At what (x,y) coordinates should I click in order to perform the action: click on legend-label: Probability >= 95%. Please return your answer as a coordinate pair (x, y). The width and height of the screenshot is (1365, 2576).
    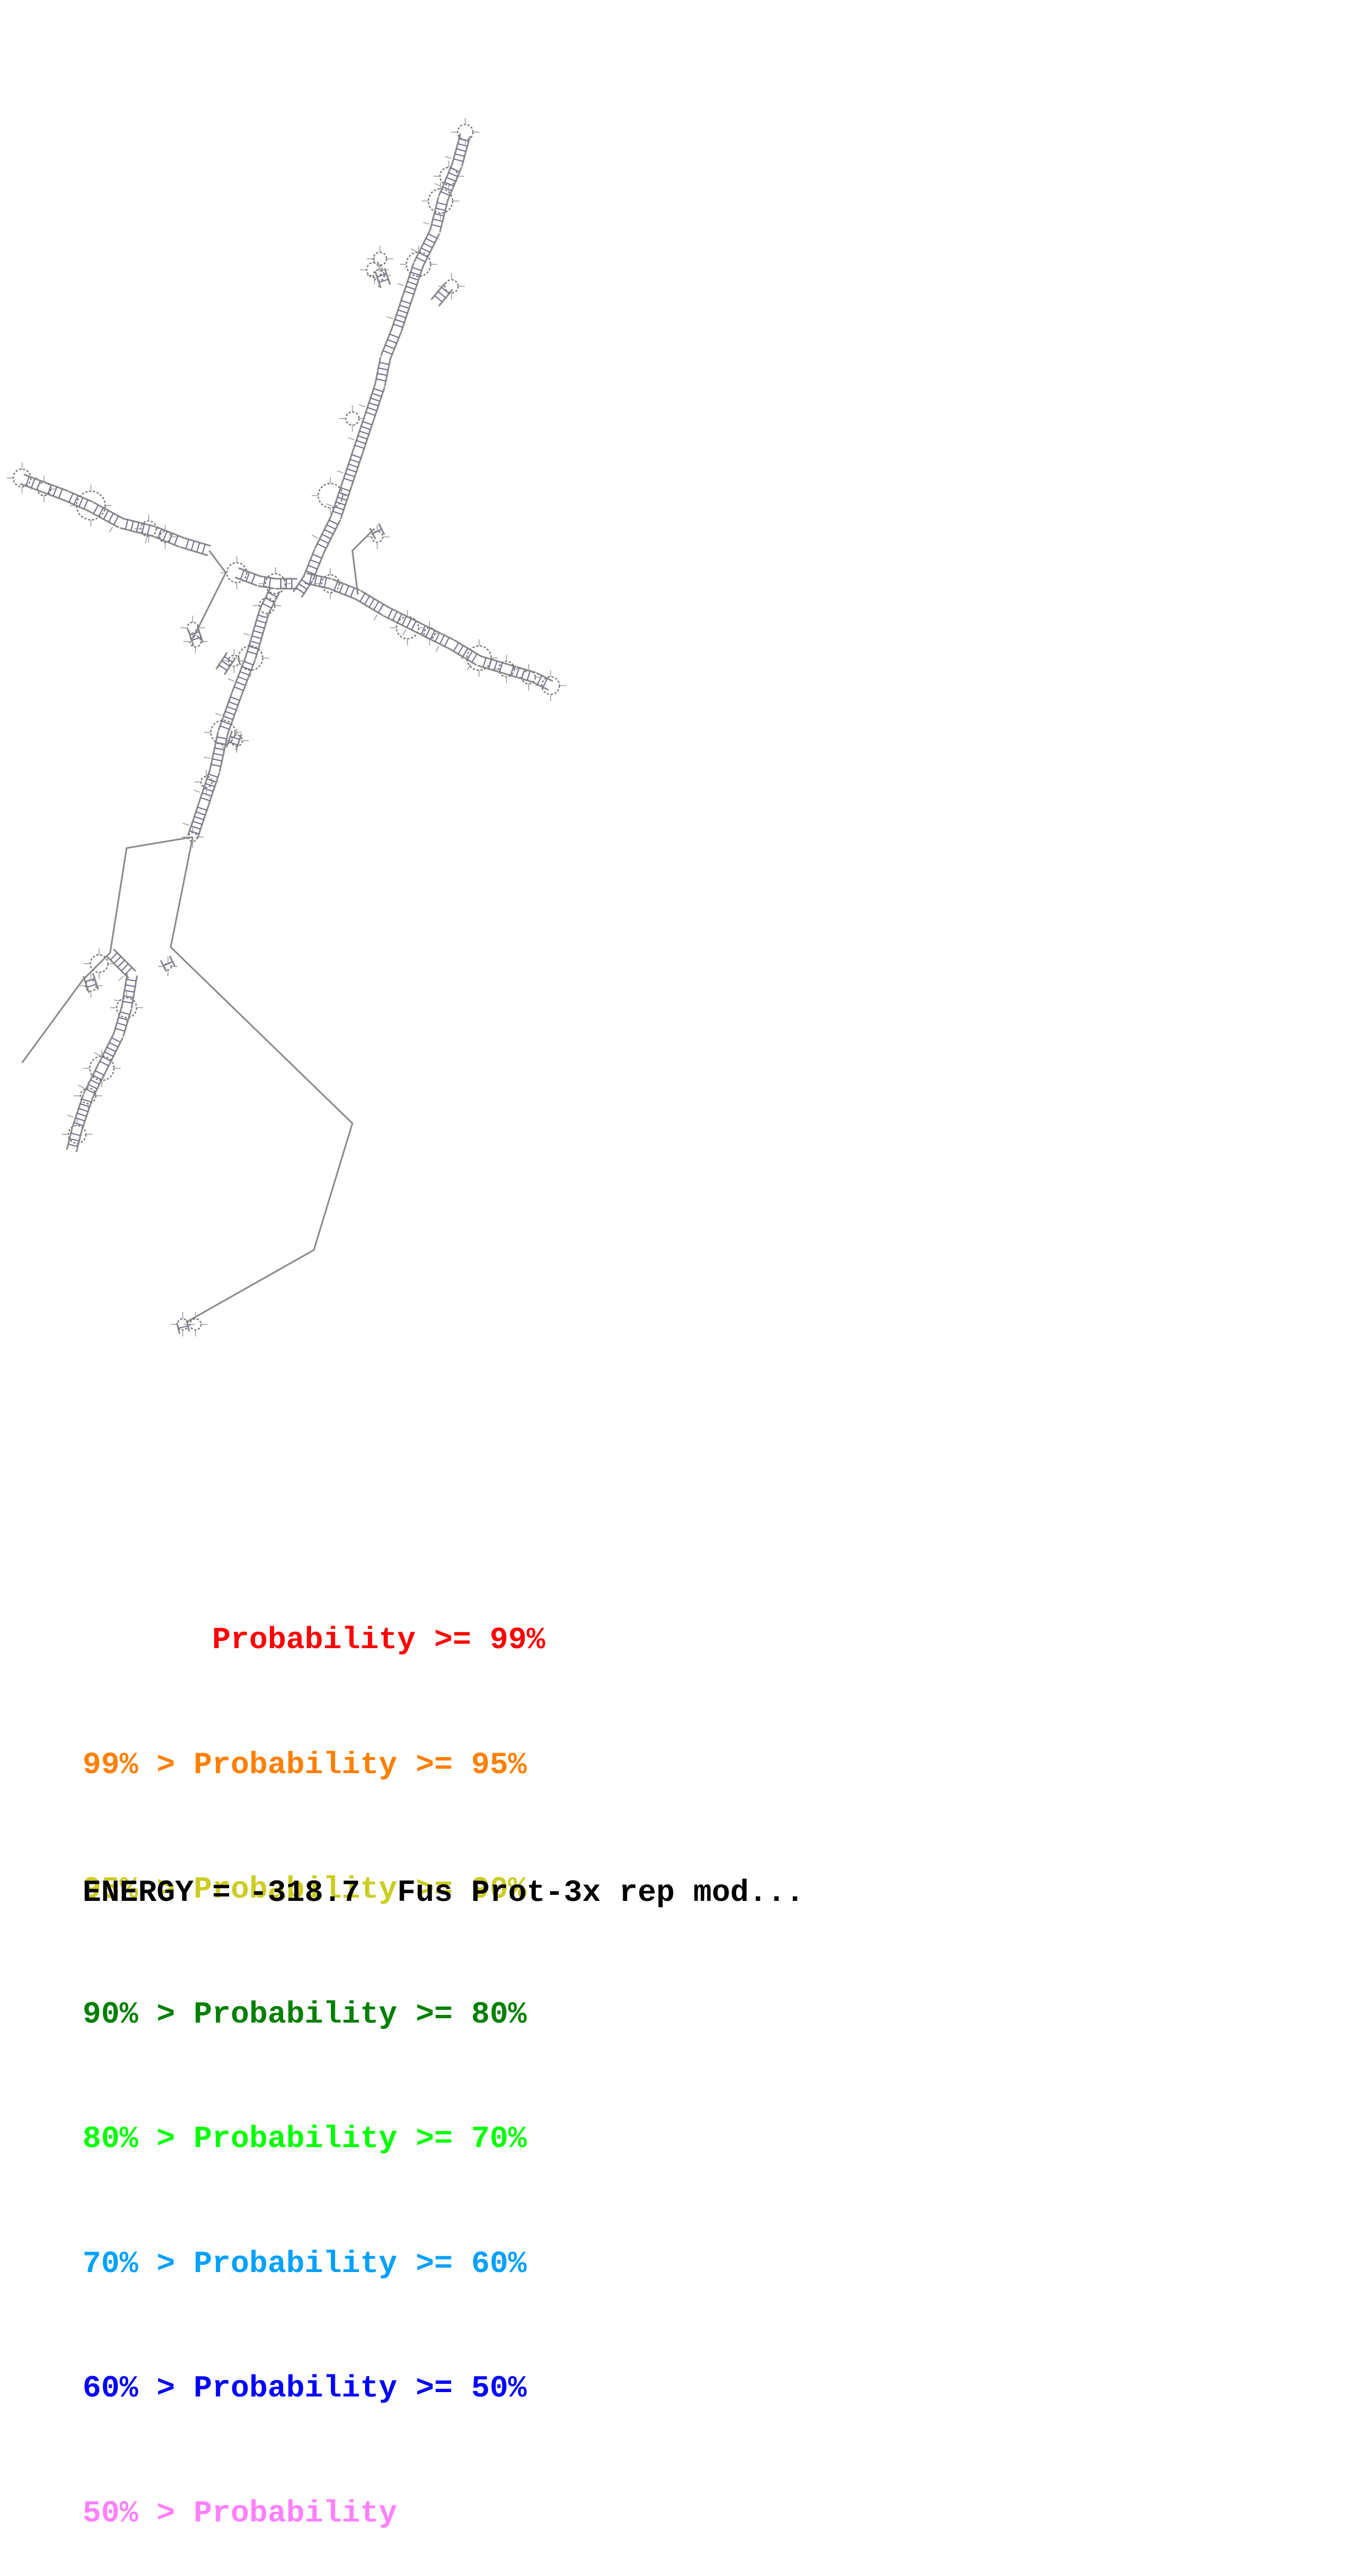
    Looking at the image, I should click on (360, 1764).